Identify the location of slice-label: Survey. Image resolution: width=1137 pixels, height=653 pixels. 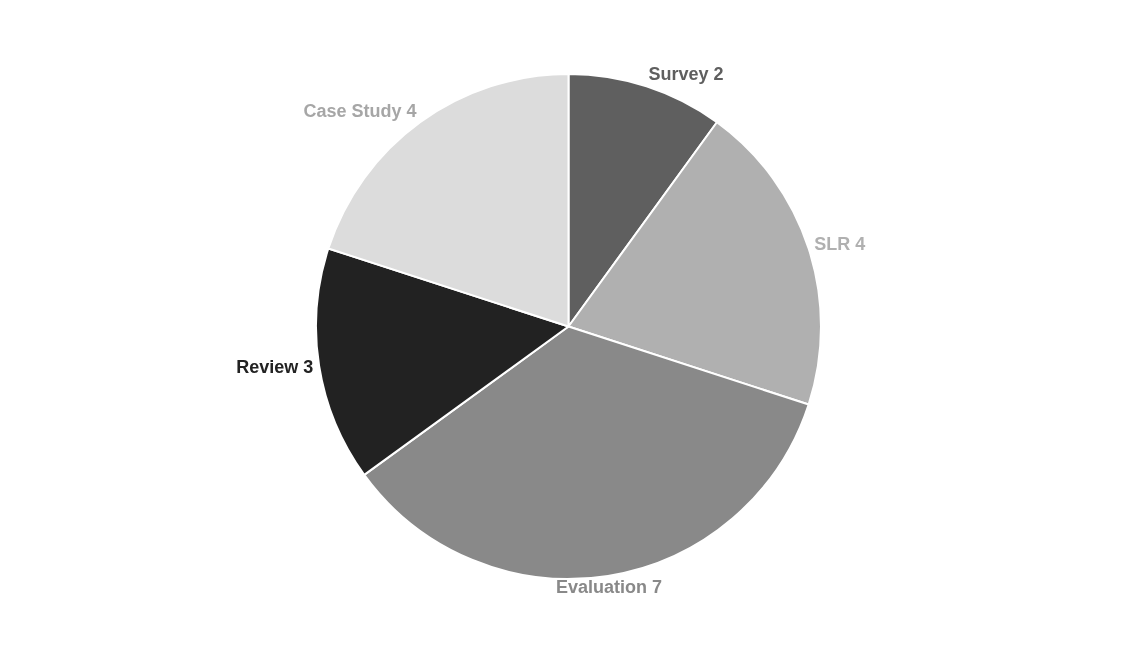
(681, 73).